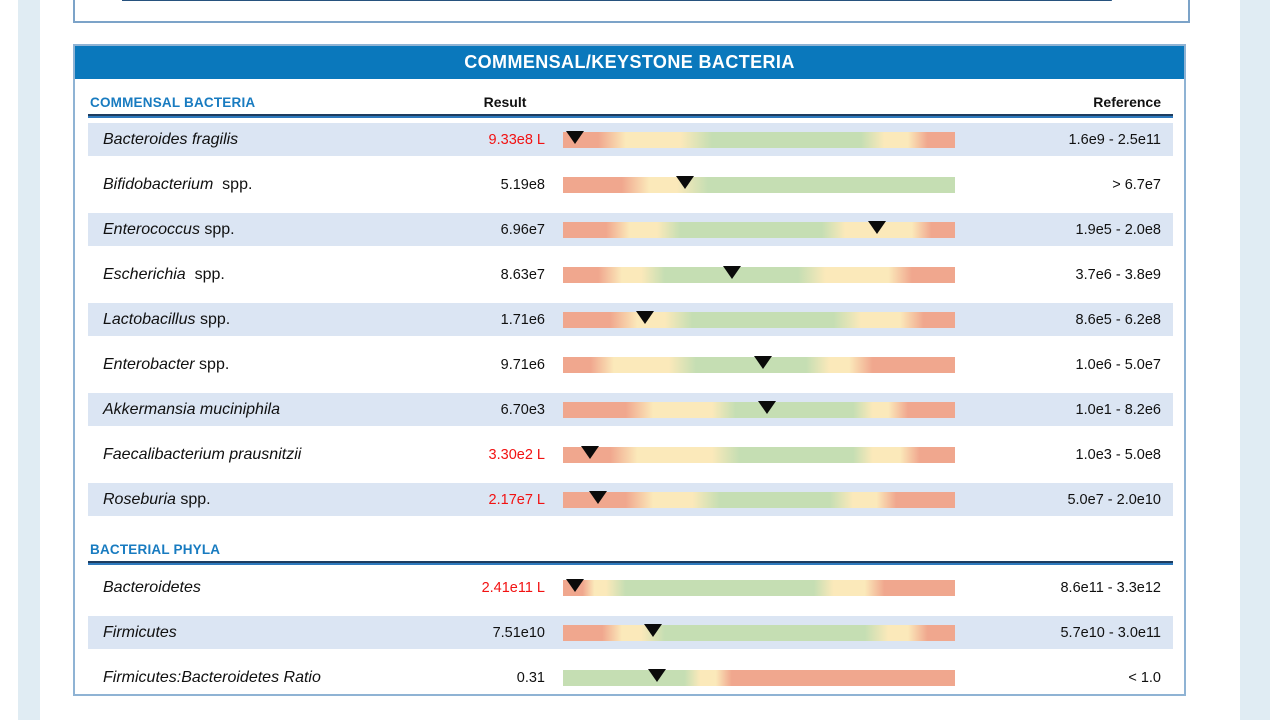 The height and width of the screenshot is (720, 1280). Describe the element at coordinates (202, 454) in the screenshot. I see `organism-name: Faecalibacterium prausnitzii` at that location.